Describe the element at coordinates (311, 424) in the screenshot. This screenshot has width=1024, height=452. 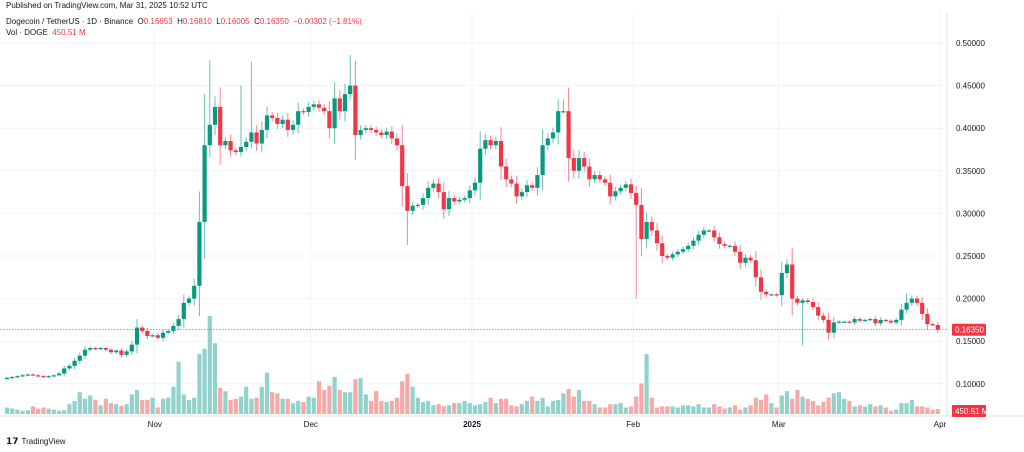
I see `x-tick-label: Dec` at that location.